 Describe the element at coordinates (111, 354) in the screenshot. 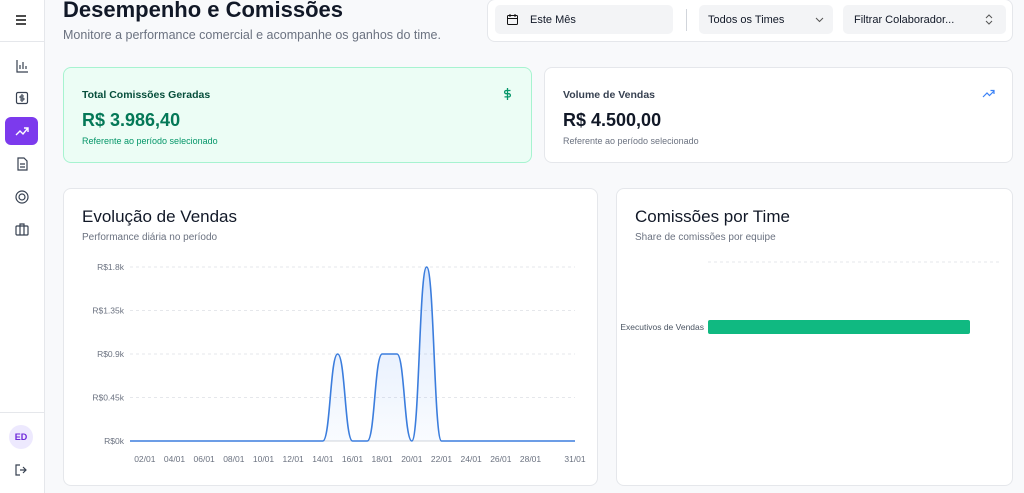

I see `y-tick-label: R$0.9k` at that location.